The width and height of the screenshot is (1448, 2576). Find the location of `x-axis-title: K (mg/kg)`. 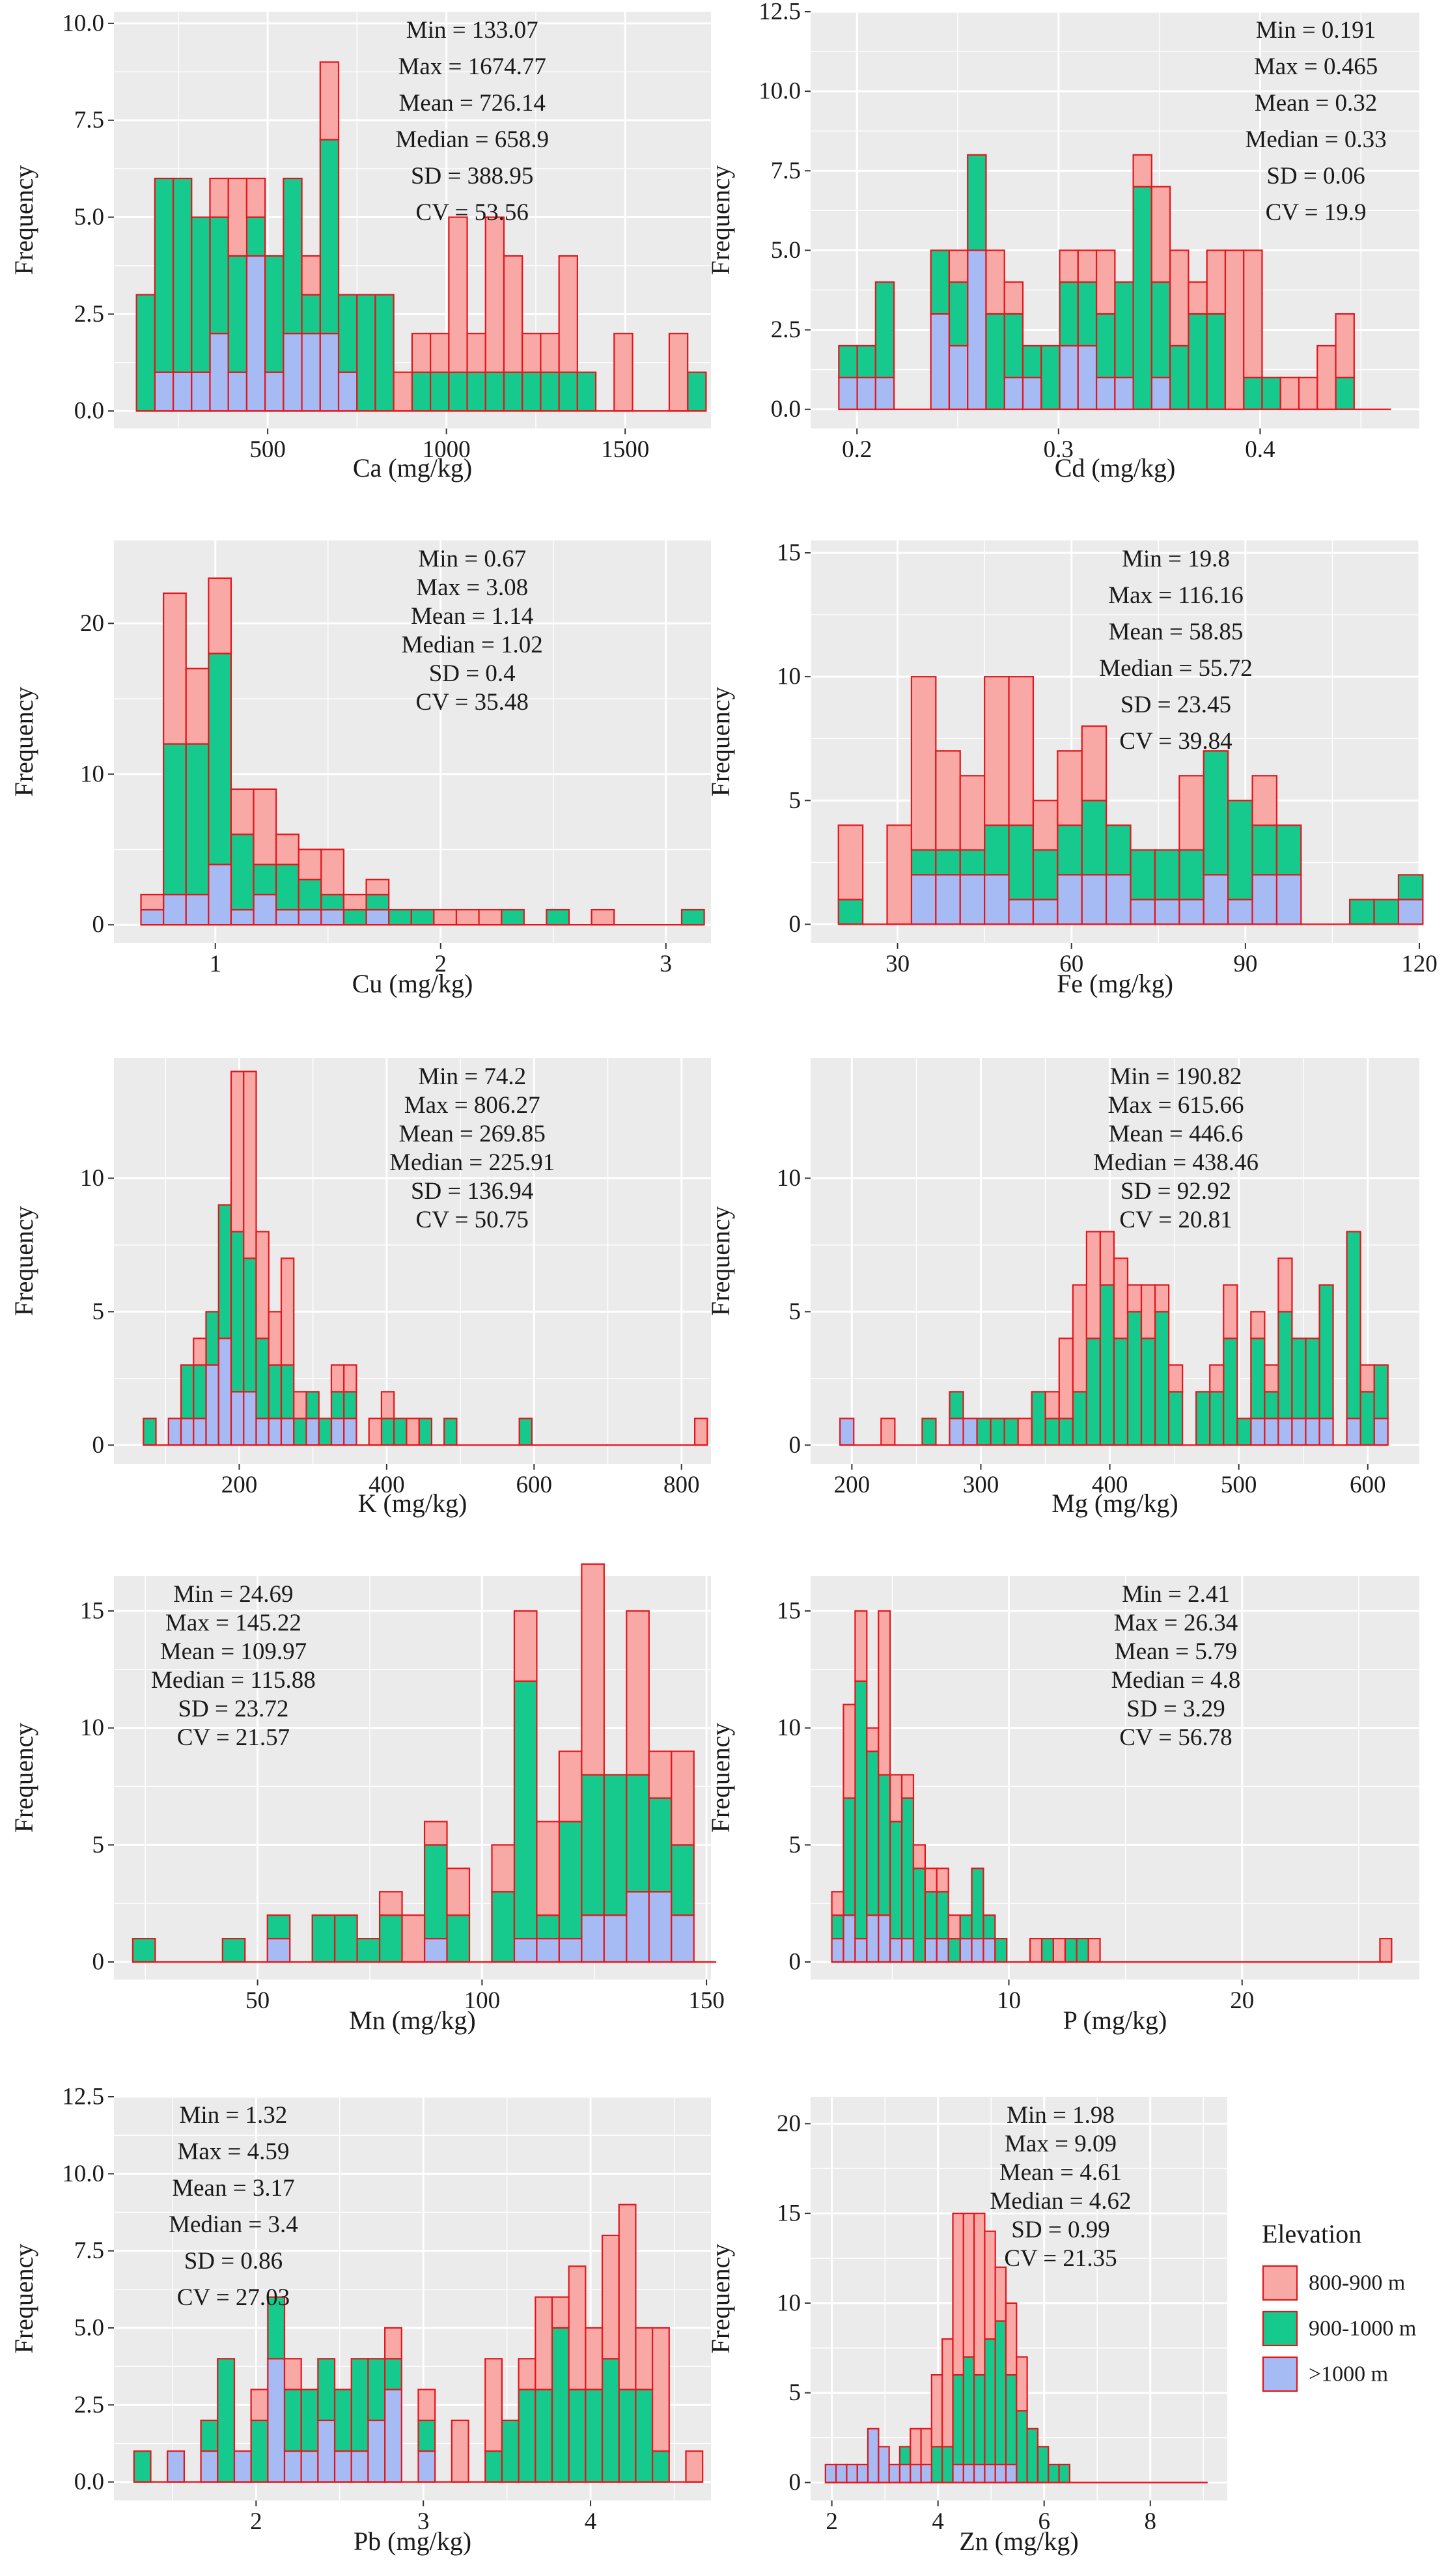

x-axis-title: K (mg/kg) is located at coordinates (412, 1504).